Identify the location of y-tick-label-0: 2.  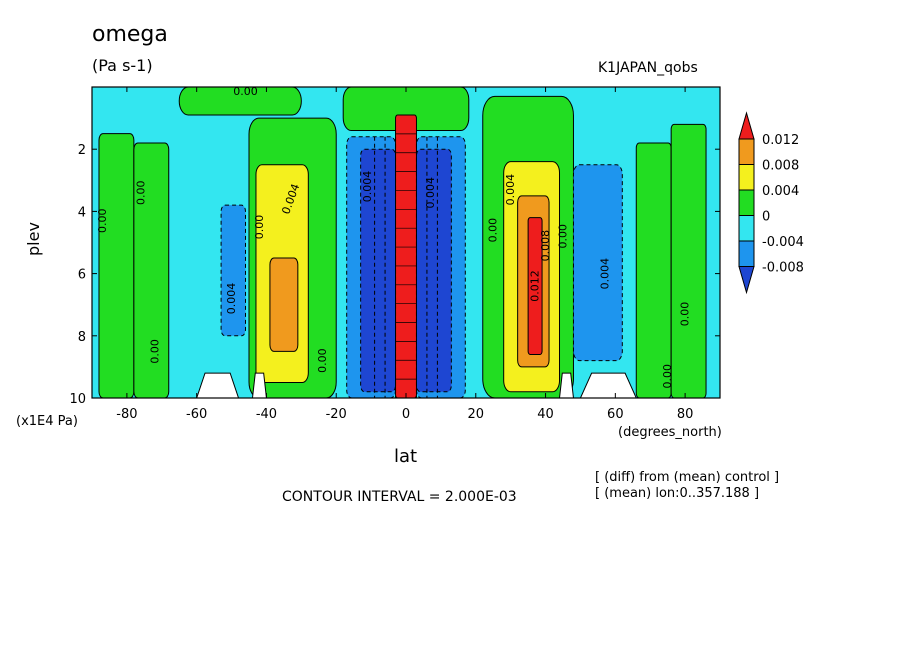
(82, 150).